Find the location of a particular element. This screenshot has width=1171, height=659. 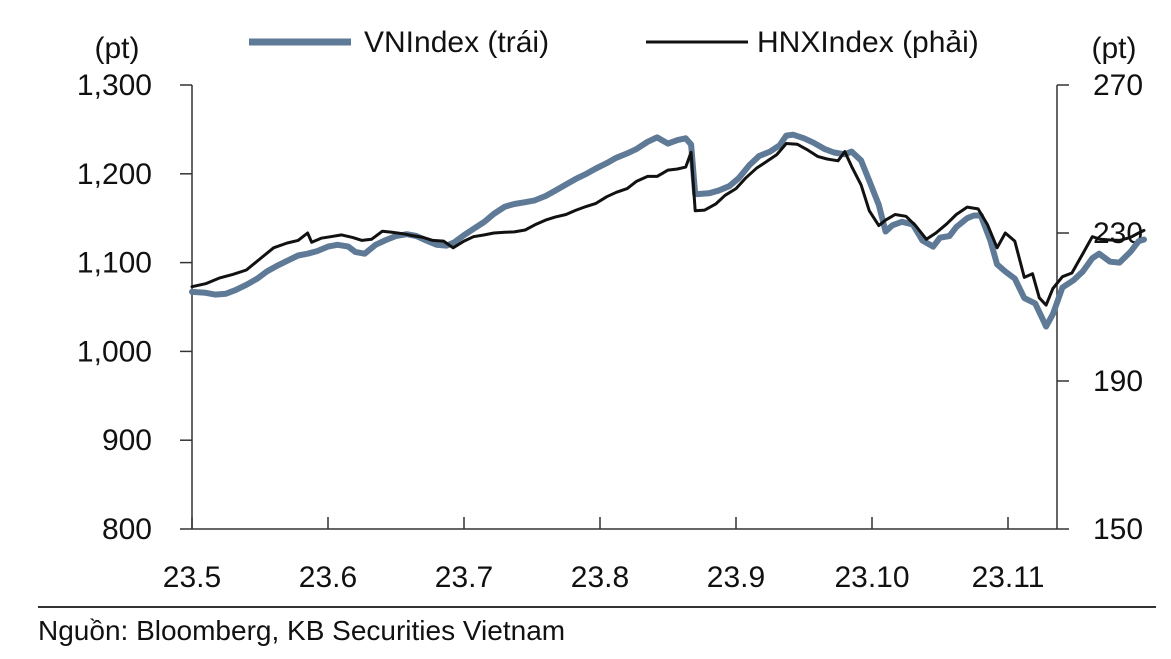

legend-label-vnindex: VNIndex (trái) is located at coordinates (456, 42).